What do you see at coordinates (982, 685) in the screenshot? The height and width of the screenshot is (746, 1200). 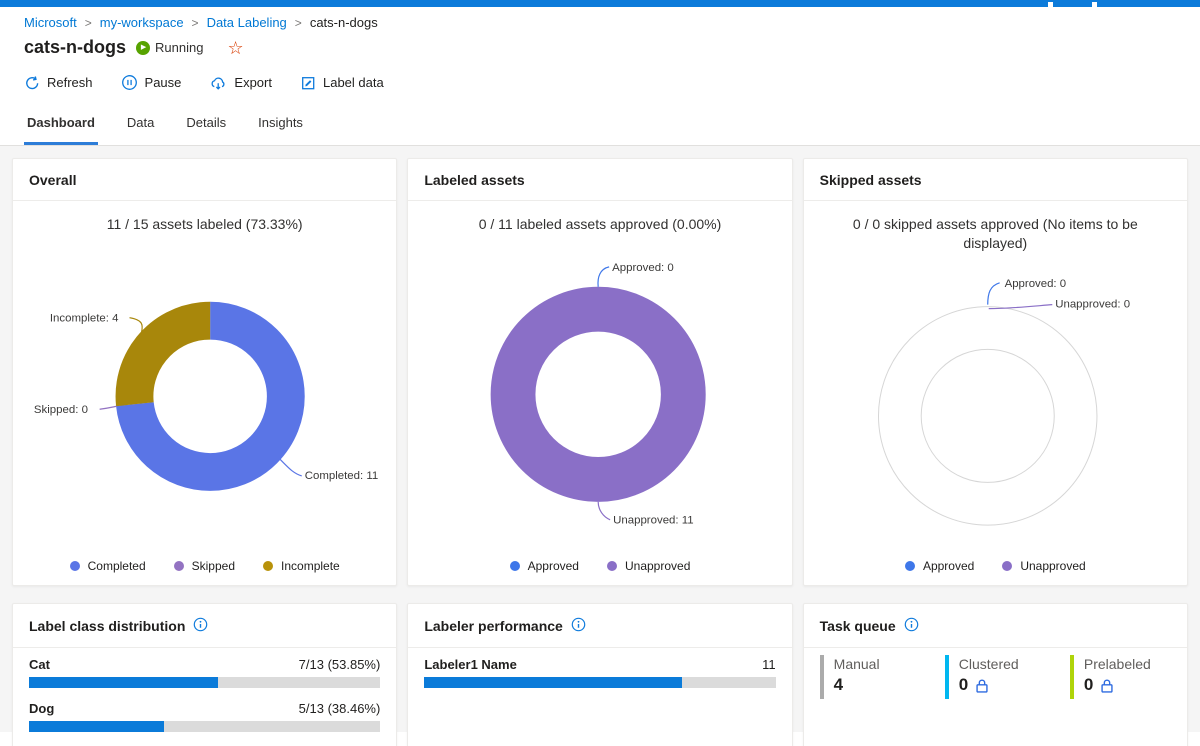 I see `lock-icon` at bounding box center [982, 685].